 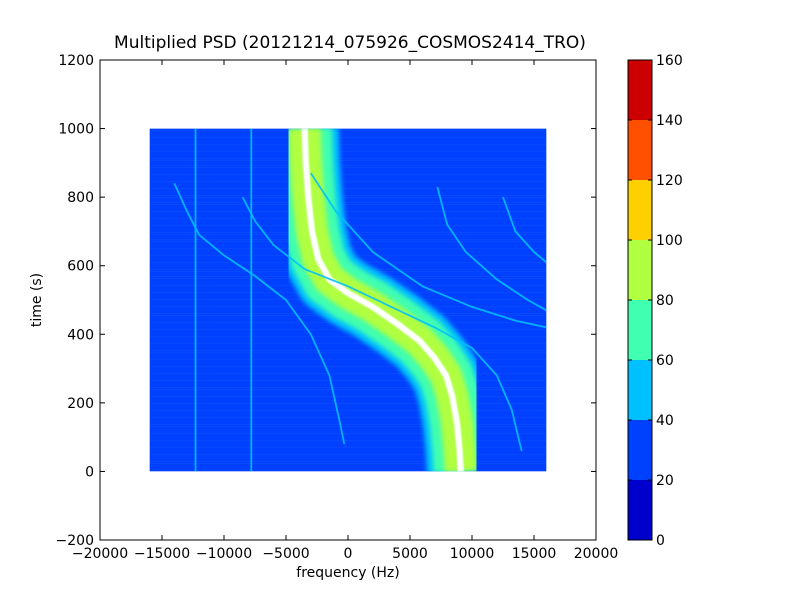 What do you see at coordinates (347, 573) in the screenshot?
I see `x-axis-label: frequency (Hz)` at bounding box center [347, 573].